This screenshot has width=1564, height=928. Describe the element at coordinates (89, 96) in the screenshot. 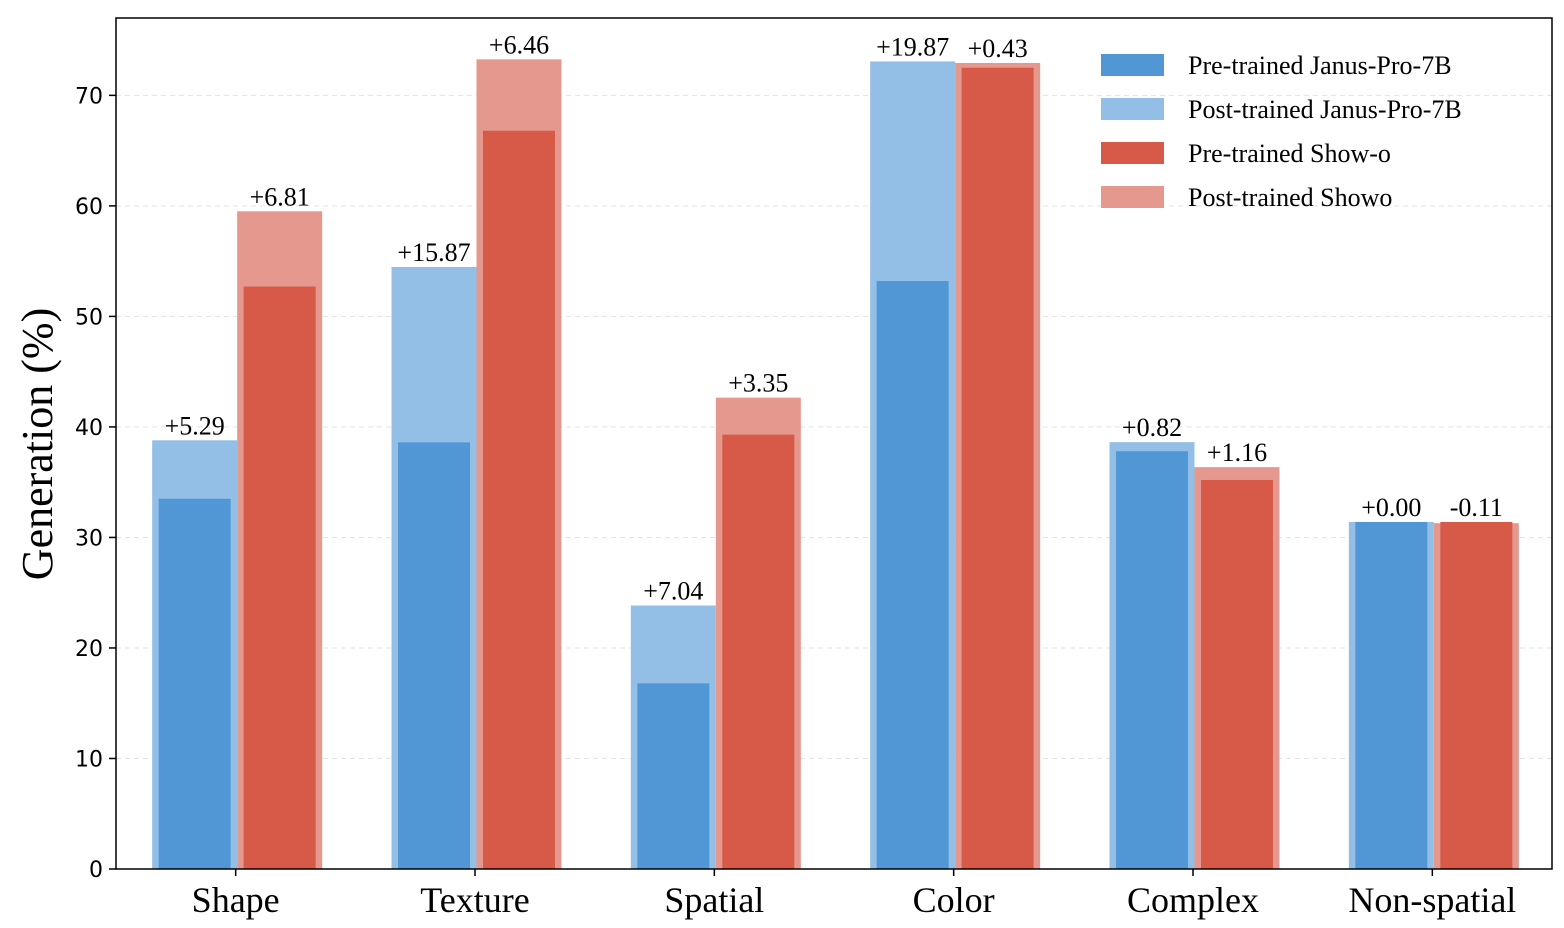

I see `y-tick-label: 70` at that location.